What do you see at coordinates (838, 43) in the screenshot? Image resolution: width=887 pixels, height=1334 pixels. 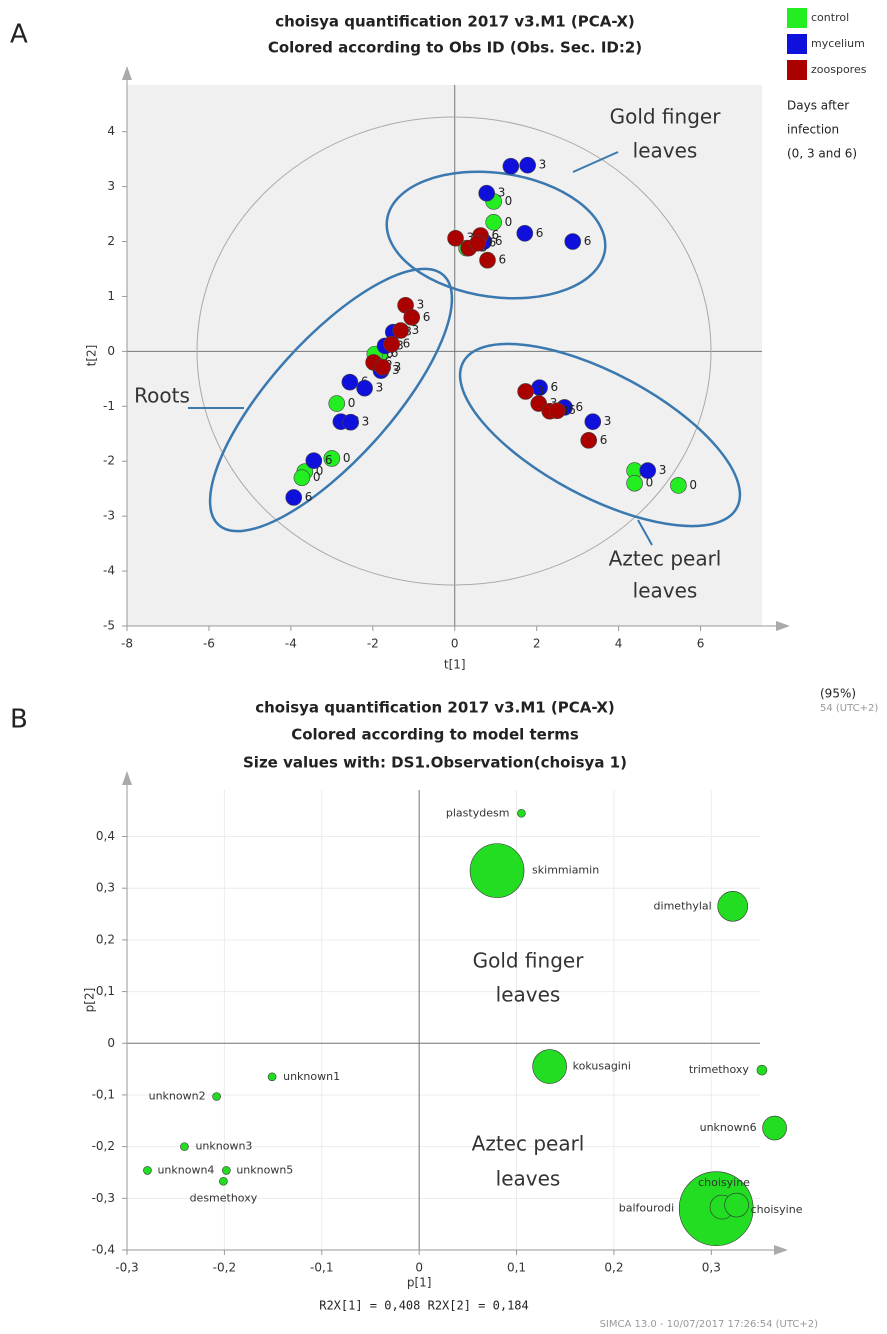 I see `legend-label: mycelium` at bounding box center [838, 43].